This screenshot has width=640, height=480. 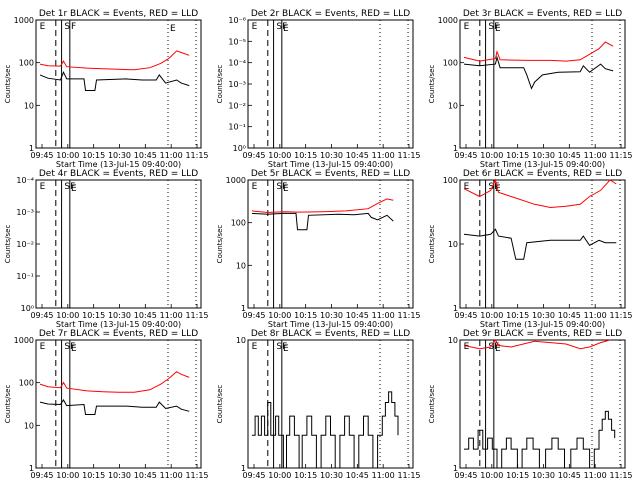 I want to click on panel-title: Det 9r BLACK = Events, RED = LLD, so click(x=542, y=334).